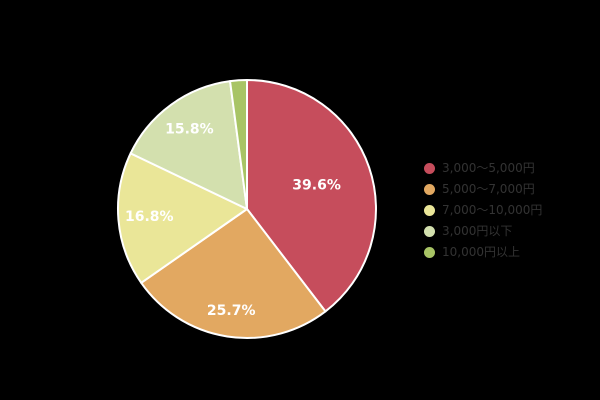 The image size is (600, 400). Describe the element at coordinates (231, 311) in the screenshot. I see `slice-percent-label: 25.7%` at that location.